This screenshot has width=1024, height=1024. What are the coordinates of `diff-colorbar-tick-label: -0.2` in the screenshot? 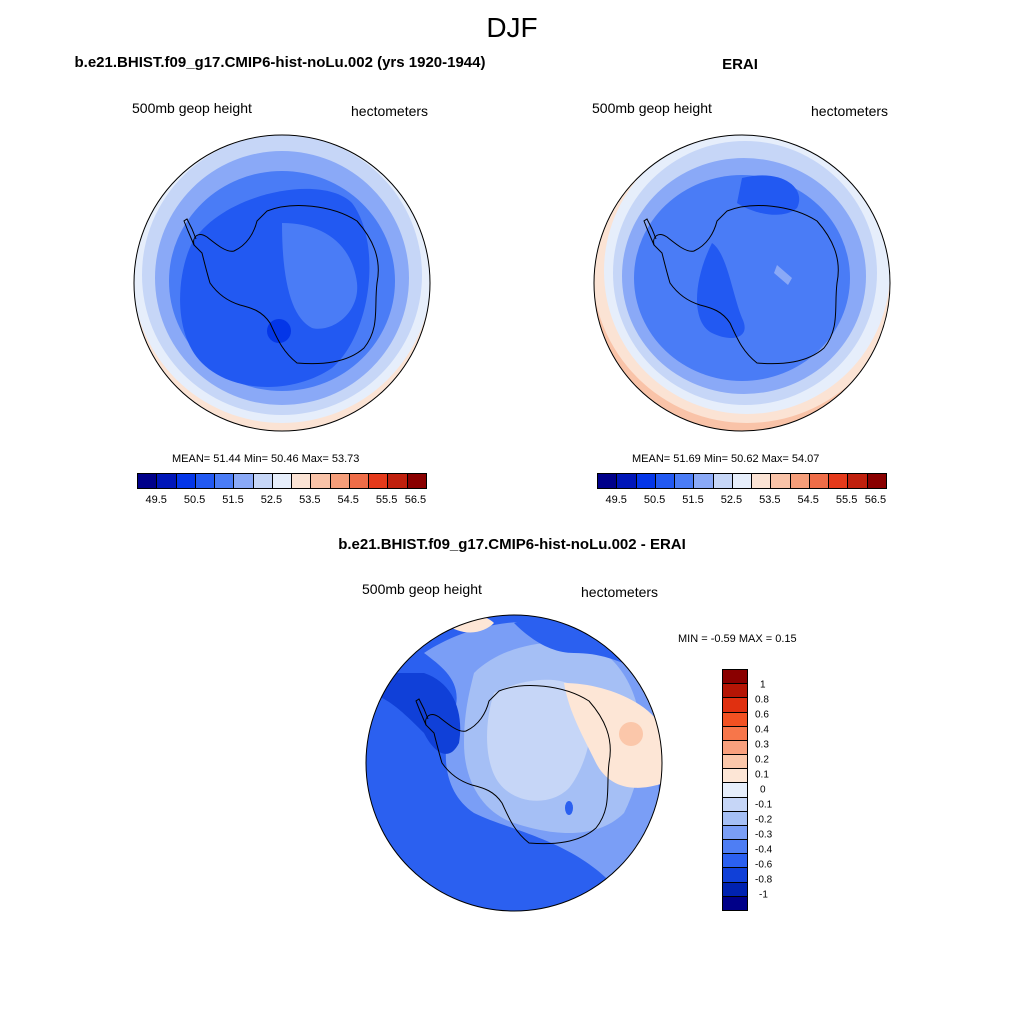 It's located at (764, 820).